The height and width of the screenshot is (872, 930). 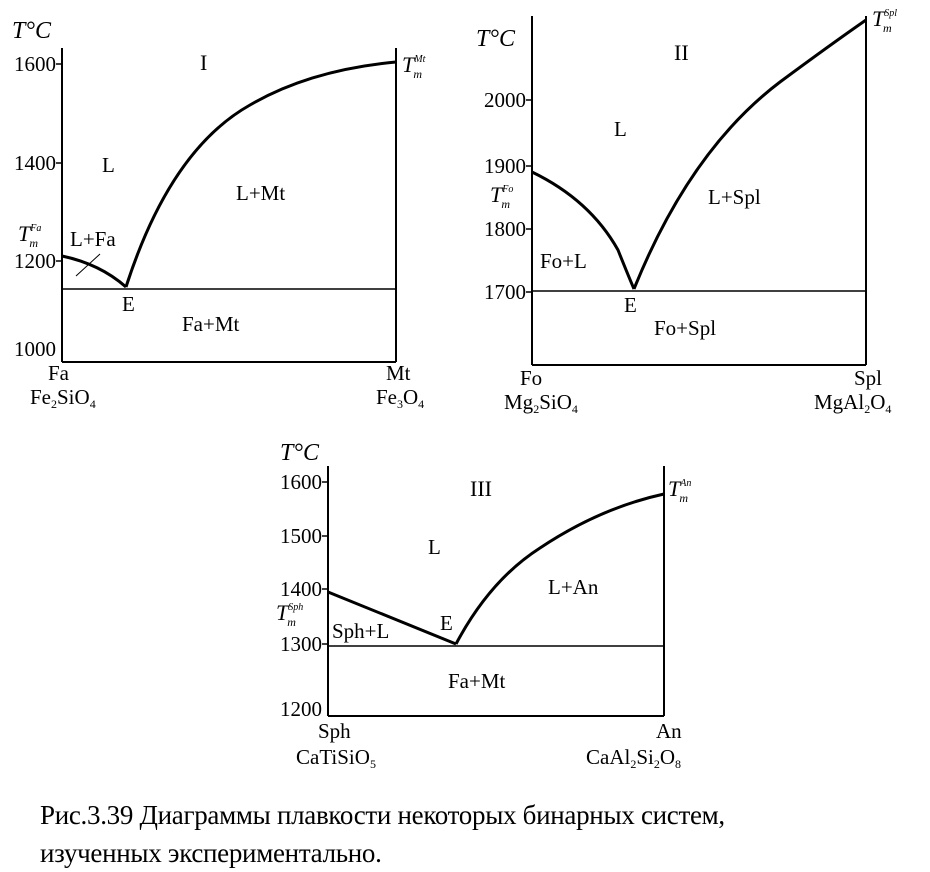 I want to click on diagram-1-axis-label: T°C, so click(x=32, y=31).